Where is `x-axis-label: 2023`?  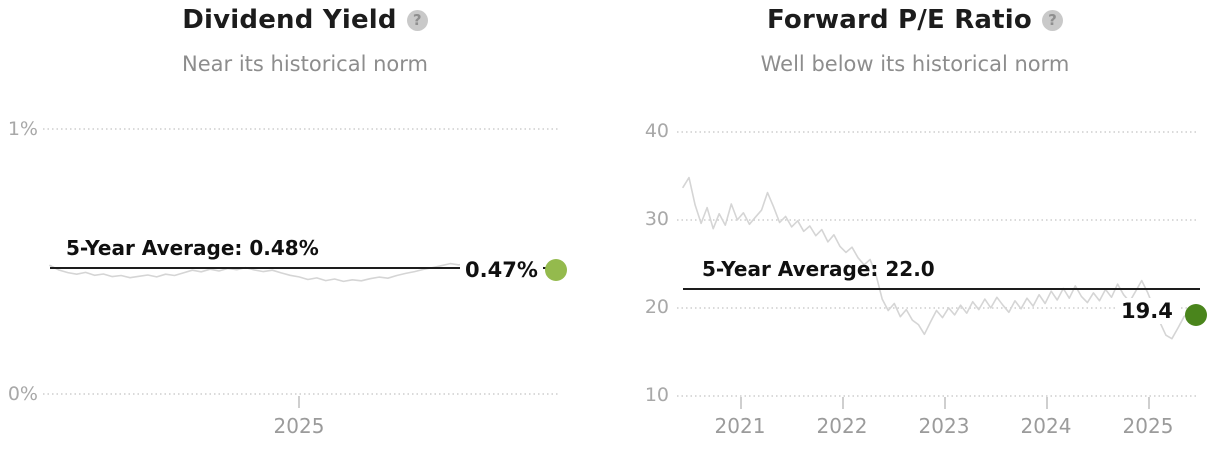
x-axis-label: 2023 is located at coordinates (944, 426).